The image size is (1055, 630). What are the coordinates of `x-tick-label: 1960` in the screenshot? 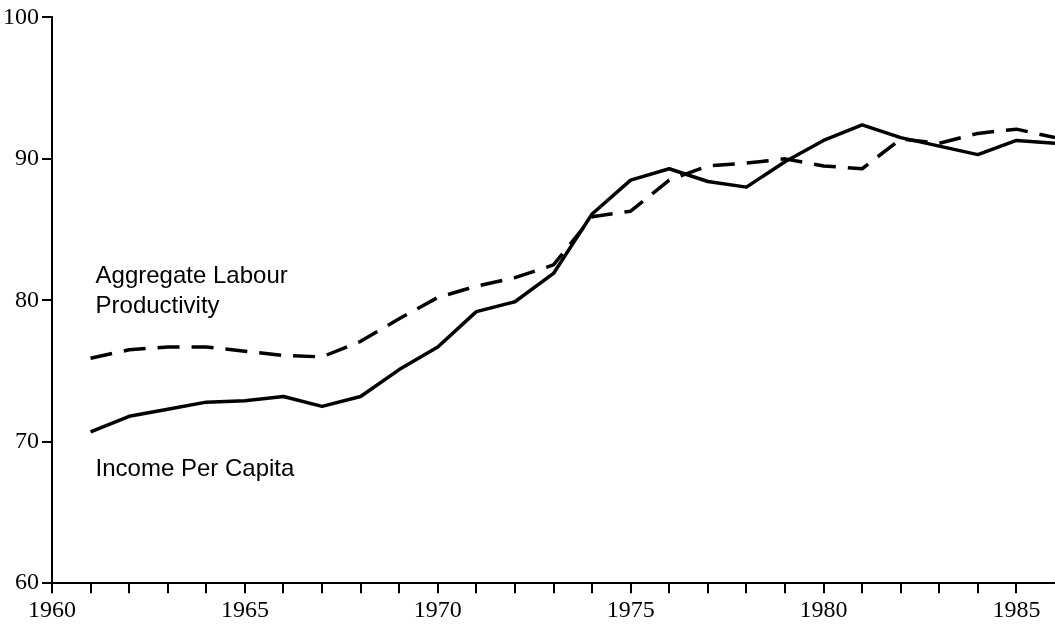 It's located at (52, 608).